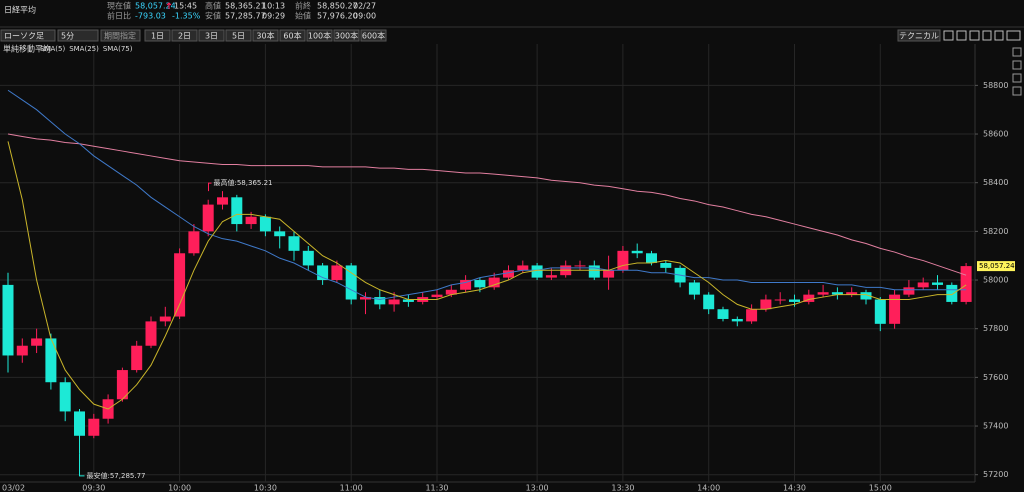  I want to click on quote-sub: 02/27, so click(364, 6).